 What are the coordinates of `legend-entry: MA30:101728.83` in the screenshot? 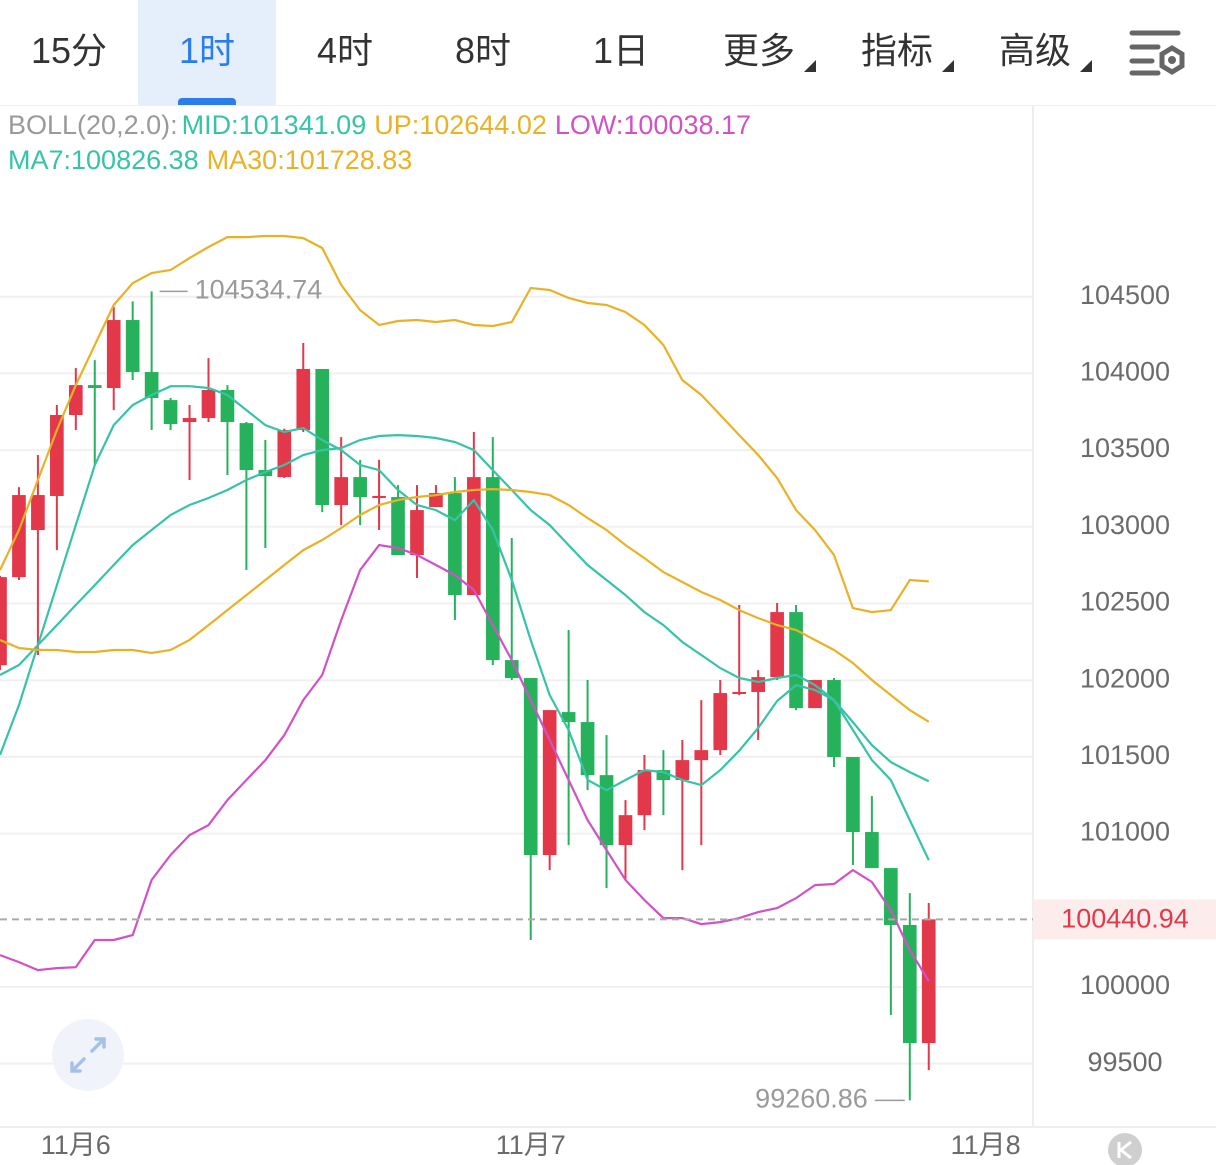 It's located at (309, 160).